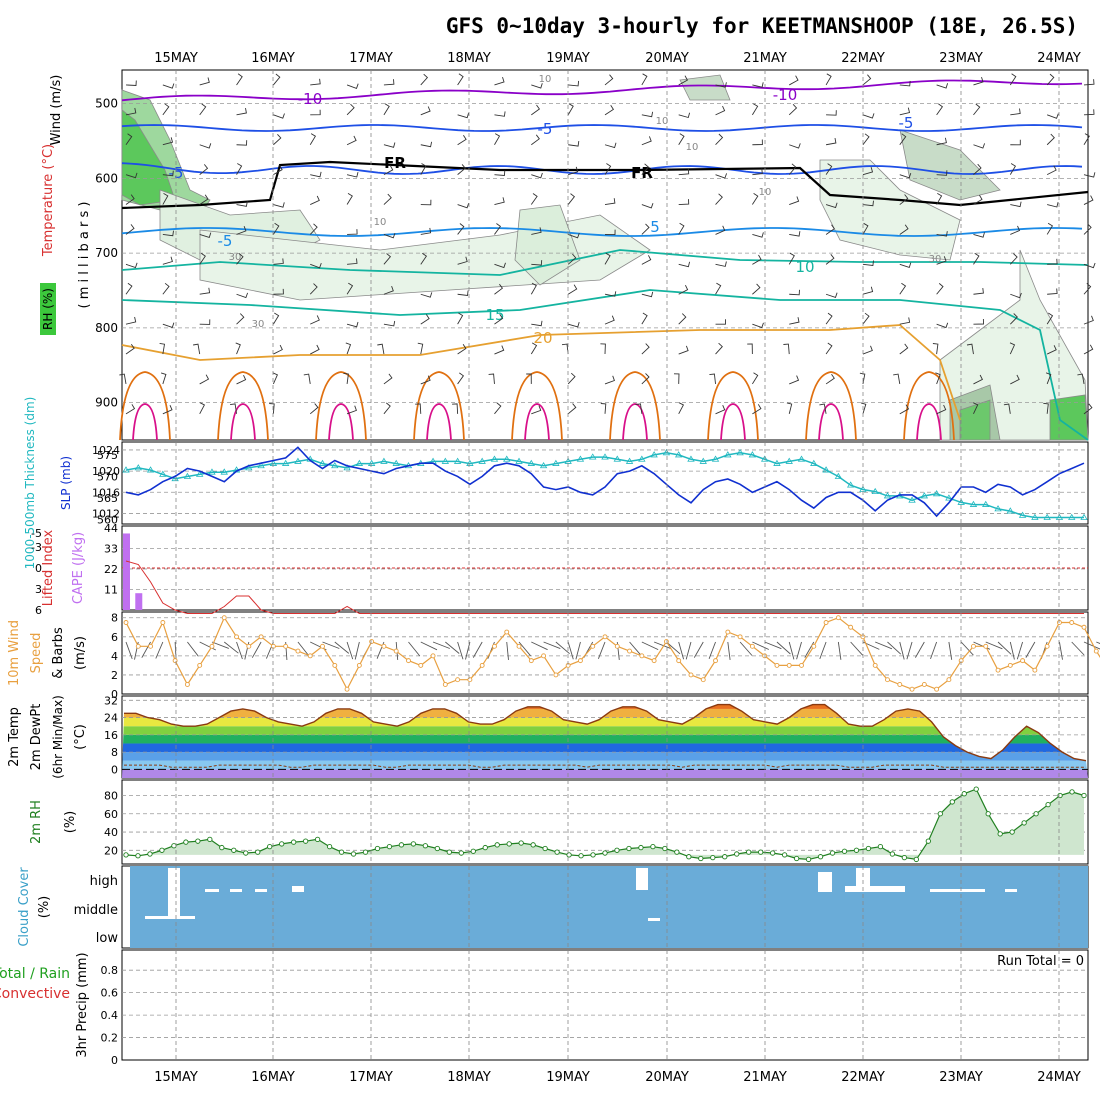 The image size is (1100, 1100). I want to click on thickness-tick-565: 565, so click(107, 498).